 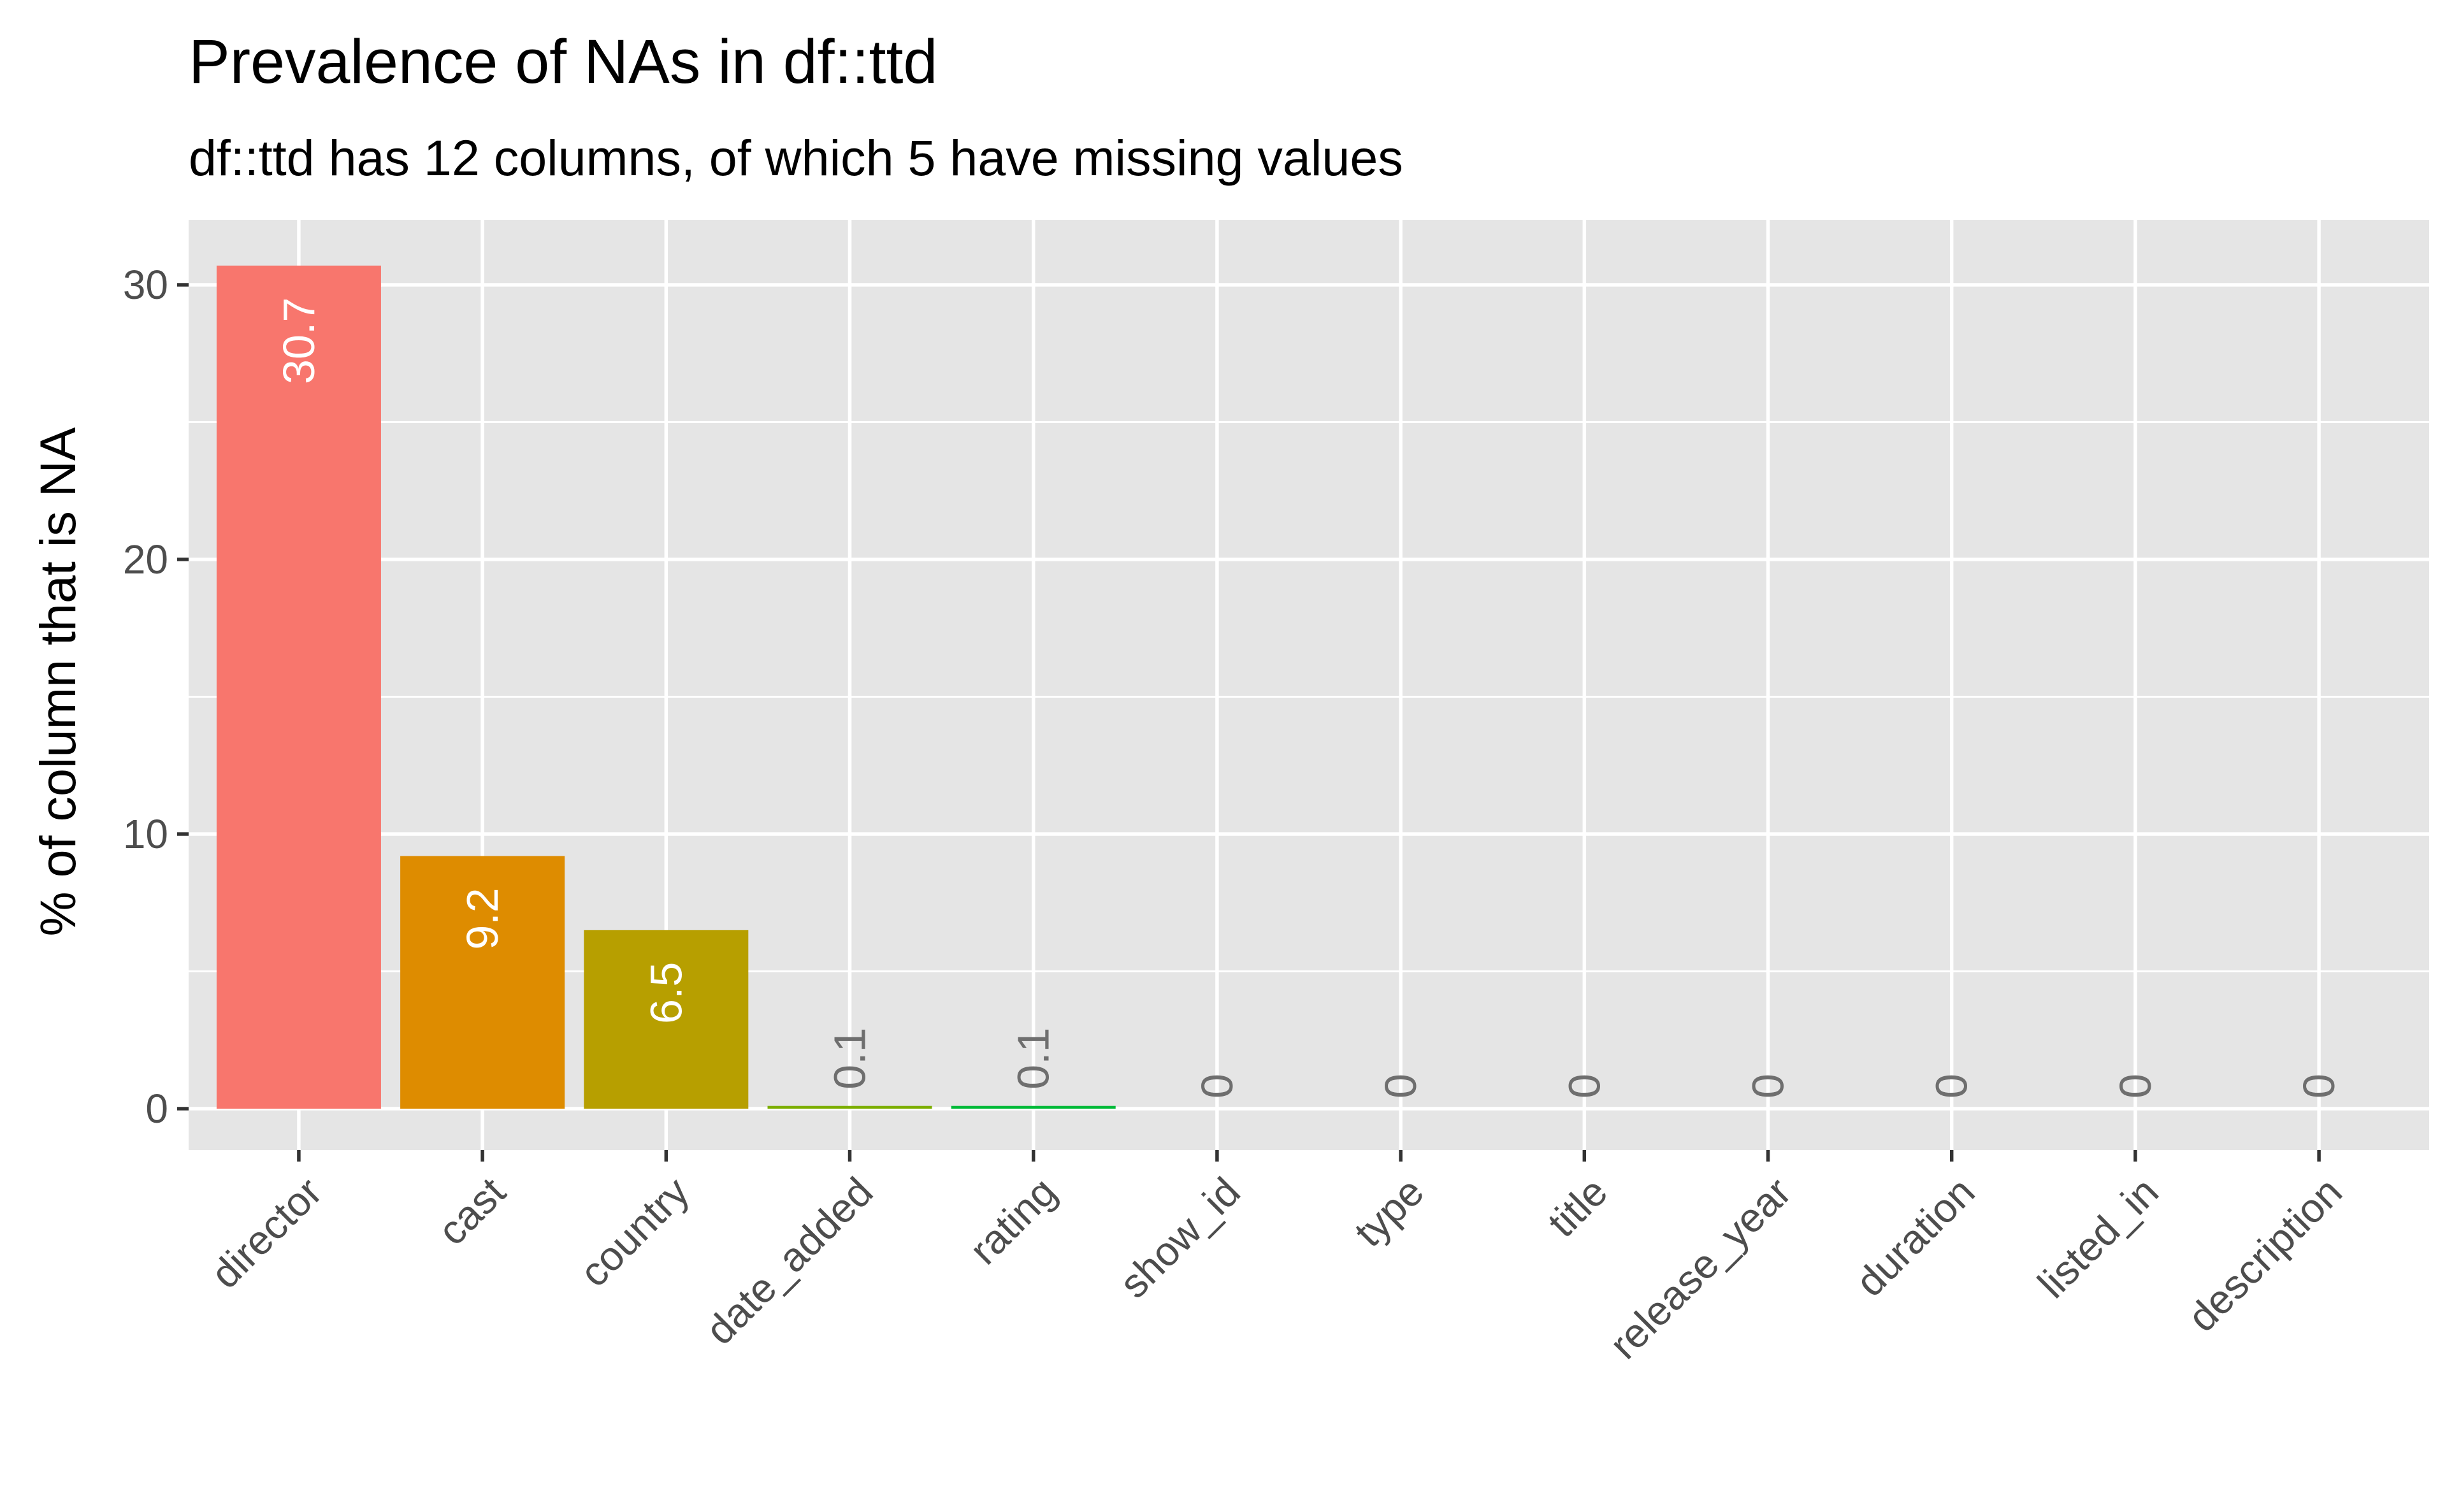 What do you see at coordinates (666, 993) in the screenshot?
I see `bar-value-label: 6.5` at bounding box center [666, 993].